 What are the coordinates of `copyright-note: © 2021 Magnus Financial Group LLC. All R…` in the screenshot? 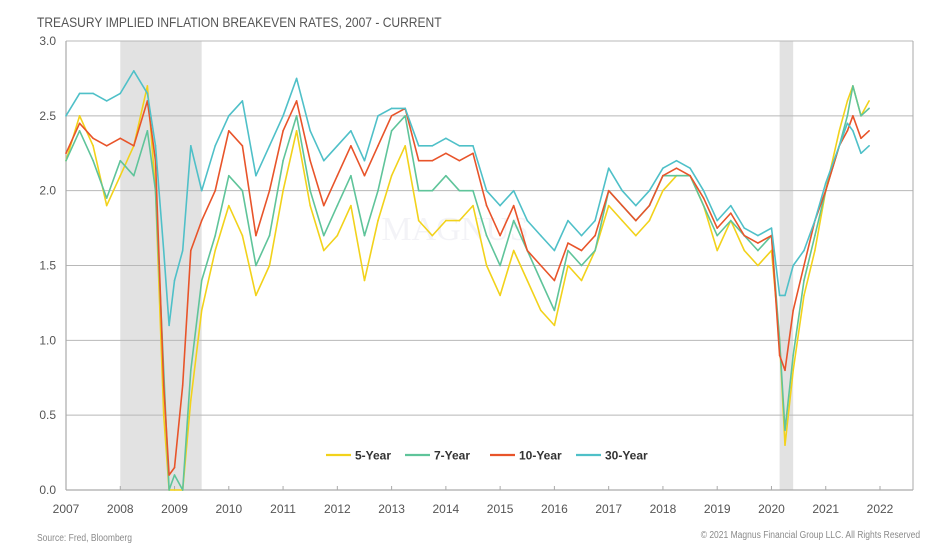 It's located at (810, 535).